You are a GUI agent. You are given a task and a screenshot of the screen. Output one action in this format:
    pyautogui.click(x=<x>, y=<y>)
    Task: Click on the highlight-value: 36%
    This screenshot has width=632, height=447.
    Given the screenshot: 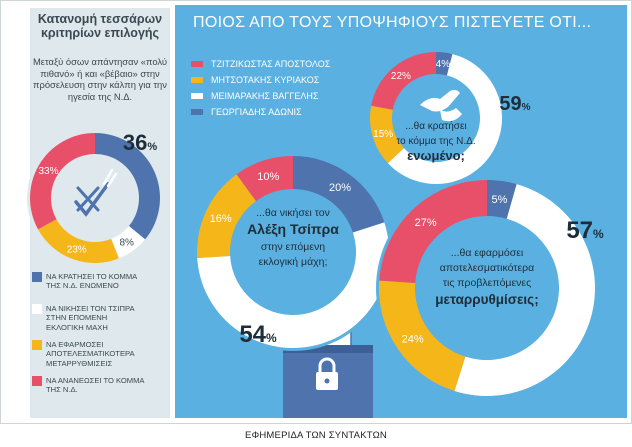 What is the action you would take?
    pyautogui.click(x=140, y=142)
    